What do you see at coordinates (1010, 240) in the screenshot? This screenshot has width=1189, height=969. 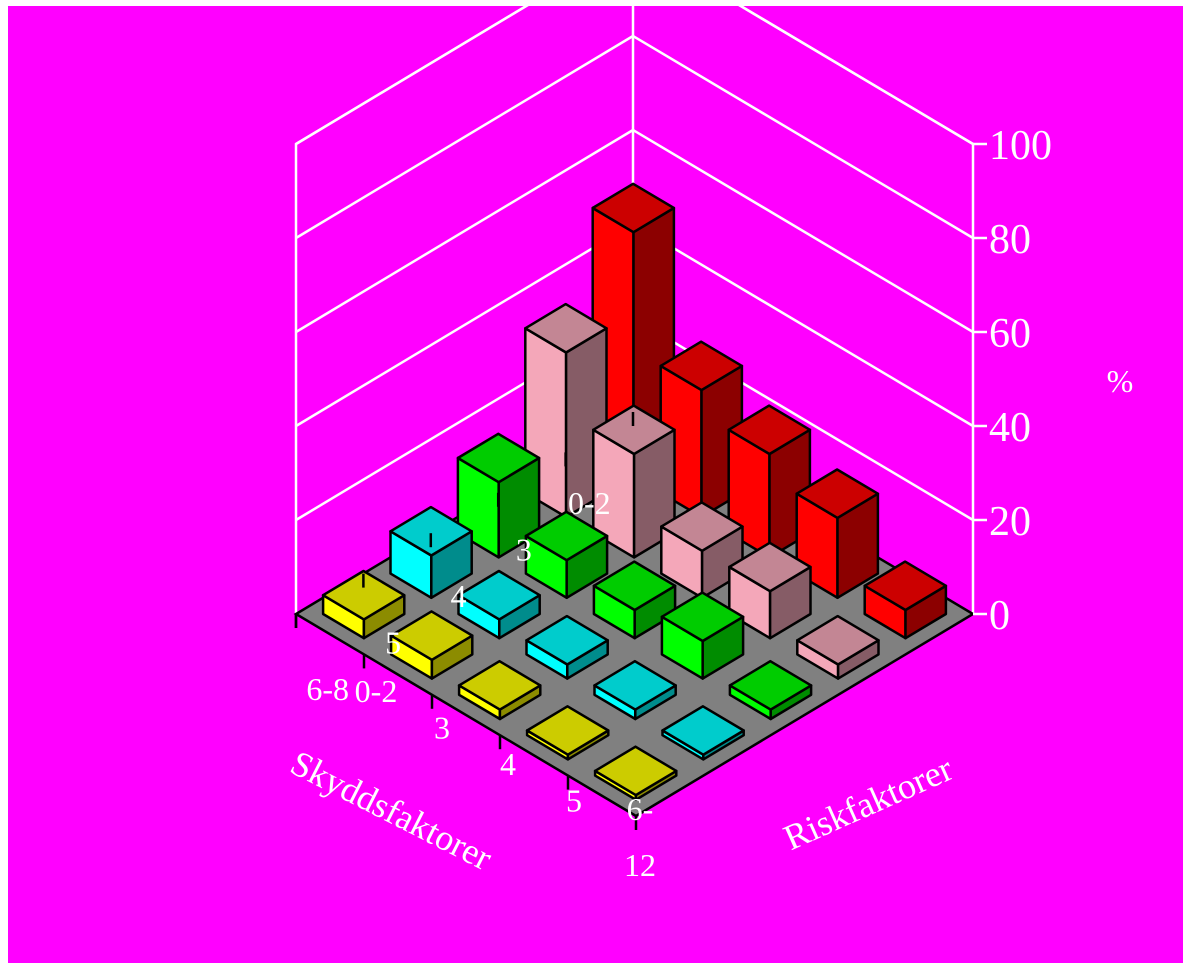 I see `z-tick-label: 80` at bounding box center [1010, 240].